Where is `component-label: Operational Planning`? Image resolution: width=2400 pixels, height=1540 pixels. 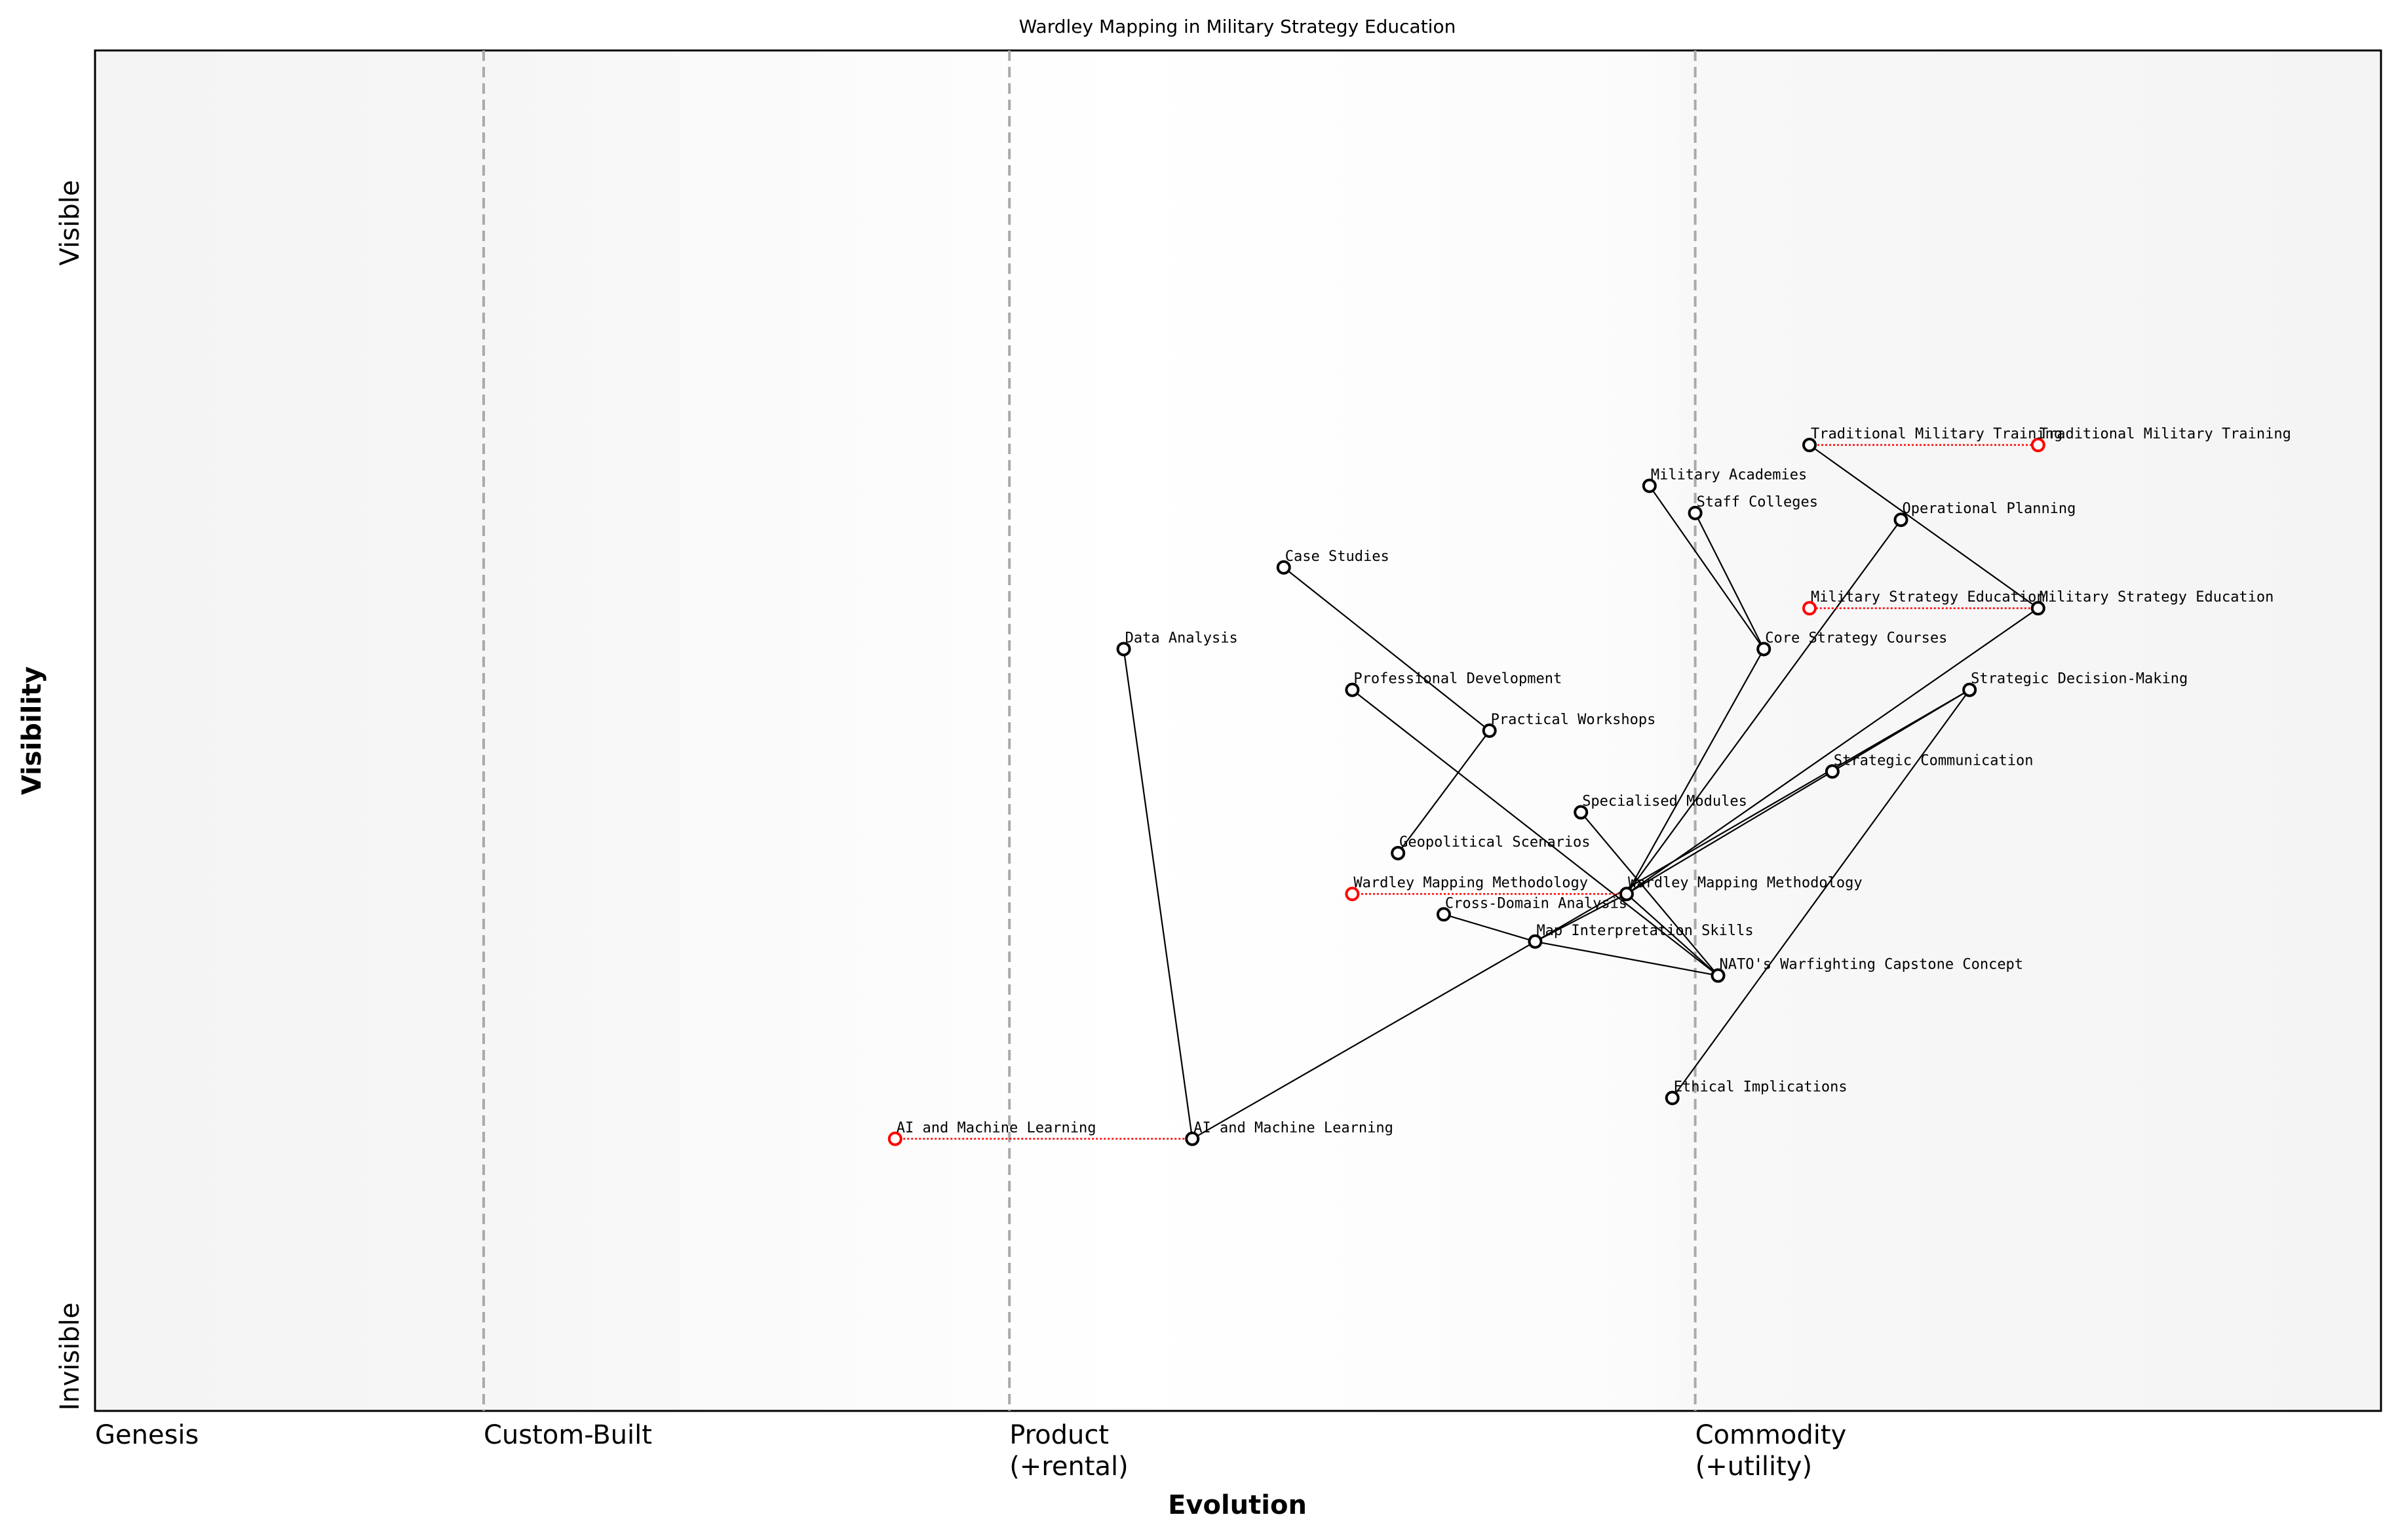
component-label: Operational Planning is located at coordinates (1989, 509).